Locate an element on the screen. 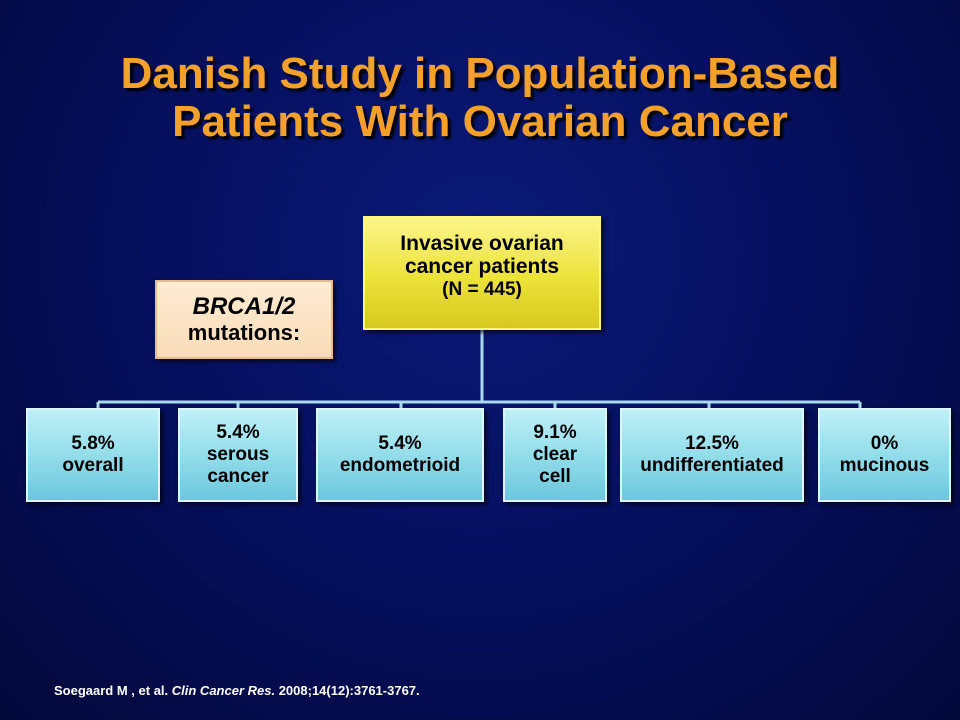 The image size is (960, 720). node-serous: 5.4% serous cancer is located at coordinates (238, 455).